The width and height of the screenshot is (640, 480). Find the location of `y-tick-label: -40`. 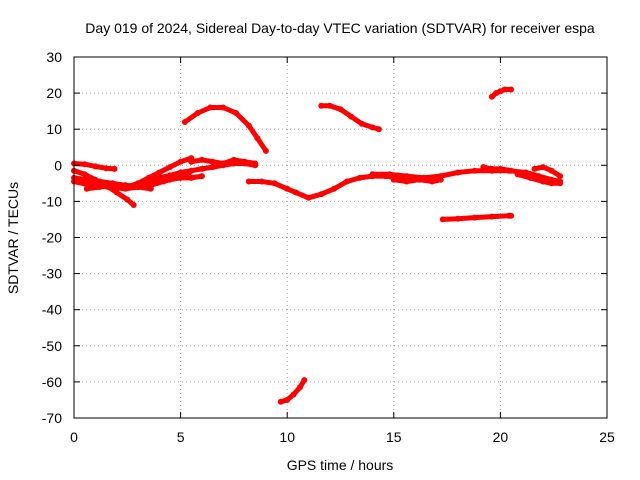

y-tick-label: -40 is located at coordinates (52, 310).